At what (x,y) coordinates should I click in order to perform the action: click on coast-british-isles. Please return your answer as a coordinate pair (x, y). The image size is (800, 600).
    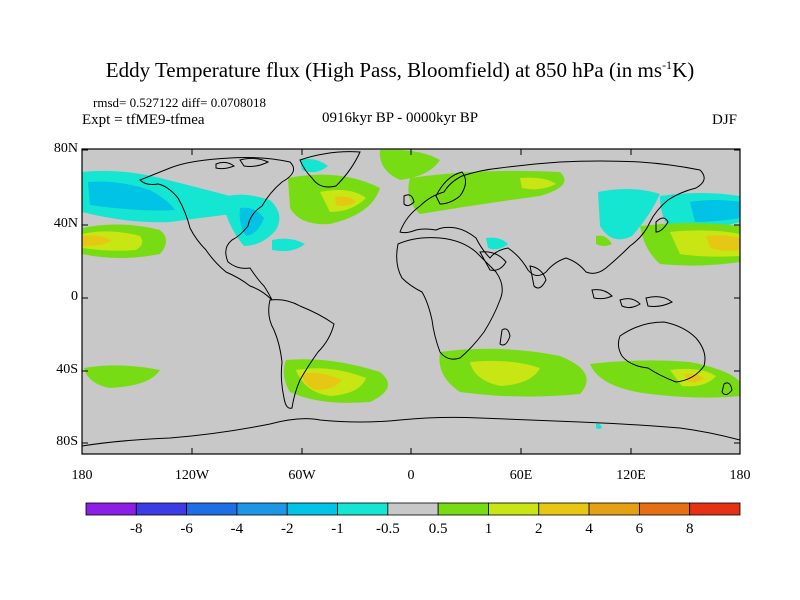
    Looking at the image, I should click on (409, 200).